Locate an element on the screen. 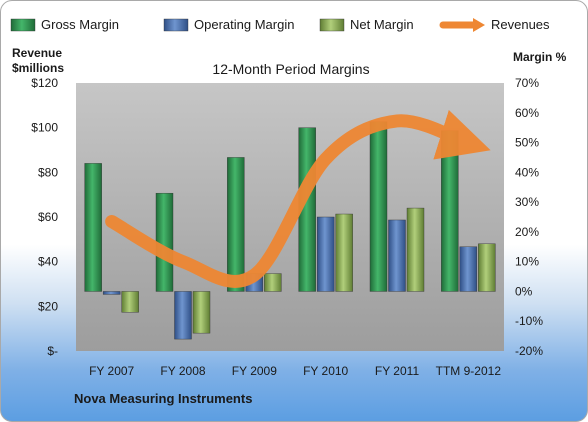 The image size is (588, 422). left-axis-ticks: $- $20 $40 $60 $80 $100 $120 is located at coordinates (44, 217).